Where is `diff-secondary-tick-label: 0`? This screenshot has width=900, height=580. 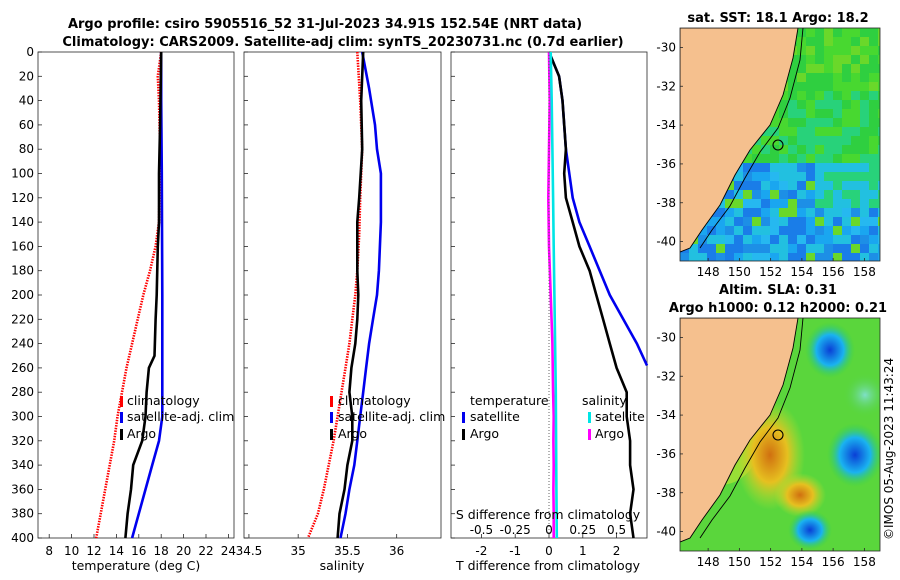
diff-secondary-tick-label: 0 is located at coordinates (549, 530).